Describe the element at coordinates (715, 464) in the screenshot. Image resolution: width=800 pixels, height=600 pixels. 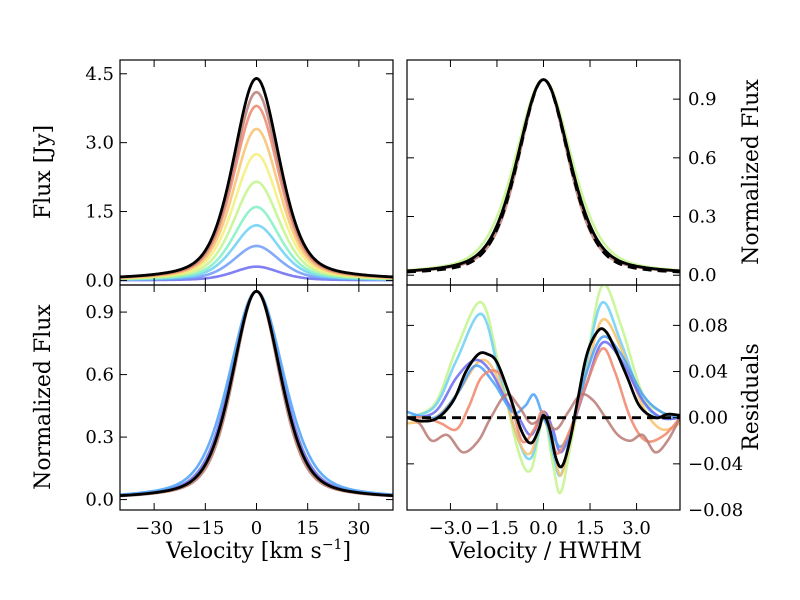
I see `y-tick-label: −0.04` at that location.